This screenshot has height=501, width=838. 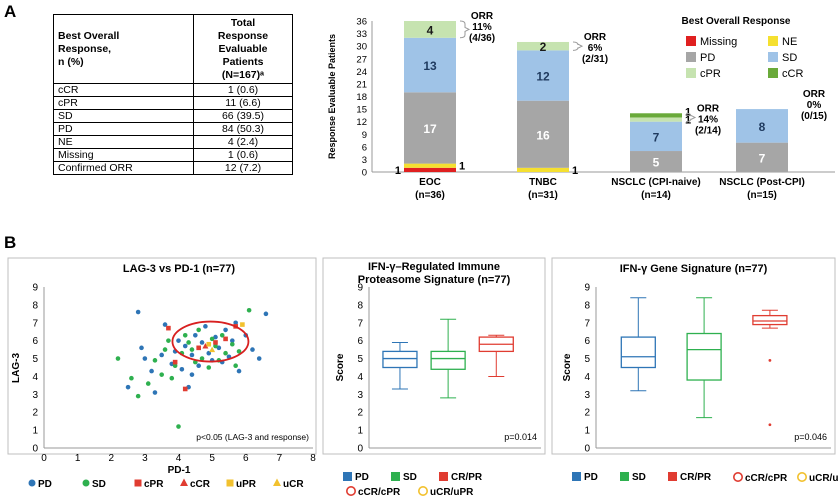 What do you see at coordinates (99, 484) in the screenshot?
I see `legend-label: SD` at bounding box center [99, 484].